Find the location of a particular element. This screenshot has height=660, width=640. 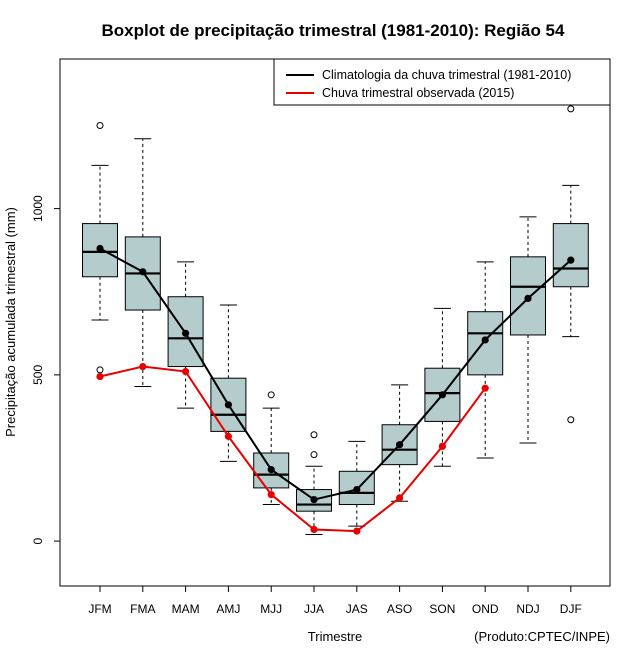

y-tick-label-500: 500 is located at coordinates (38, 375).